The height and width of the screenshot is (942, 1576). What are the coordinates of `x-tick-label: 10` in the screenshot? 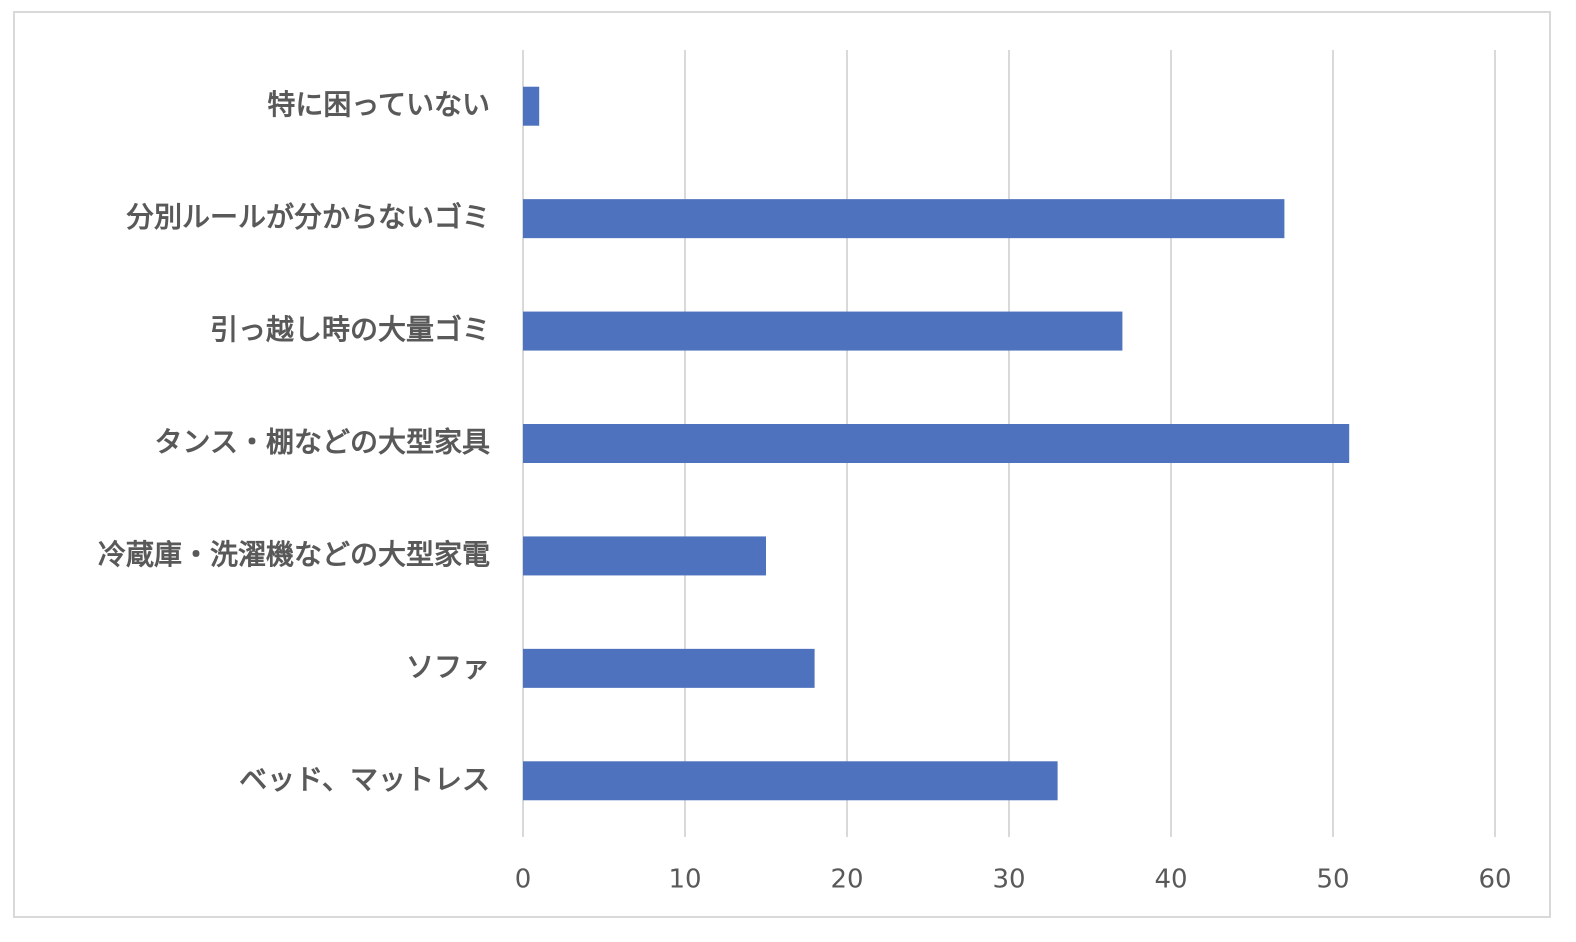 It's located at (684, 880).